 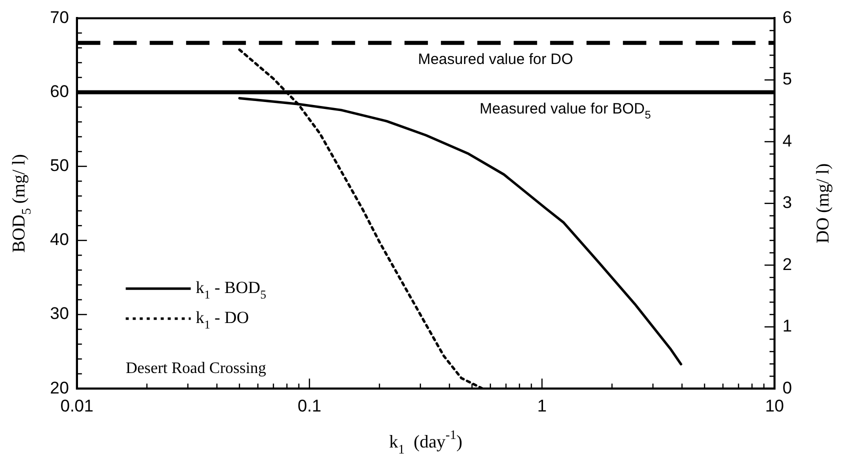 What do you see at coordinates (787, 79) in the screenshot?
I see `y2-tick-label: 5` at bounding box center [787, 79].